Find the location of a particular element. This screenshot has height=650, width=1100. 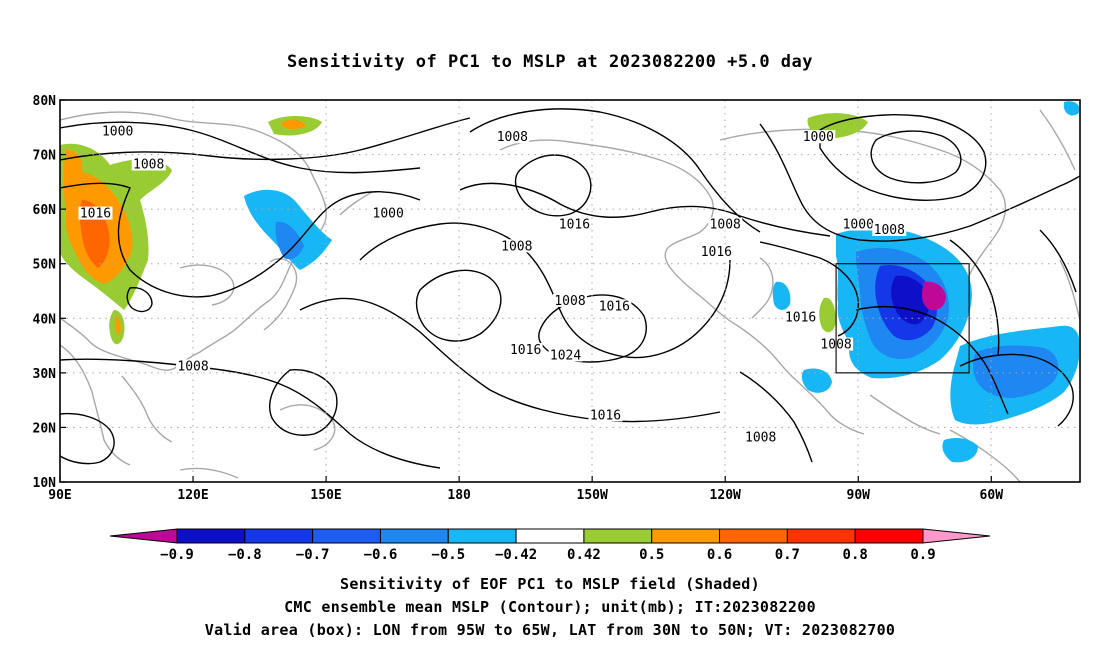

lat-tick-label: 20N is located at coordinates (45, 428).